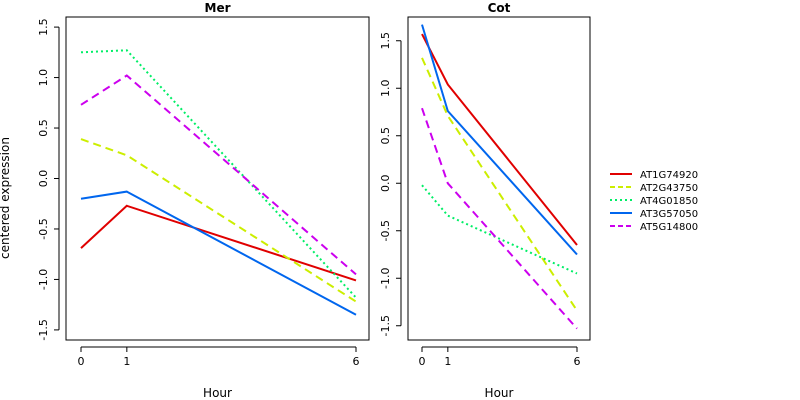  Describe the element at coordinates (669, 188) in the screenshot. I see `legend-label: AT2G43750` at that location.